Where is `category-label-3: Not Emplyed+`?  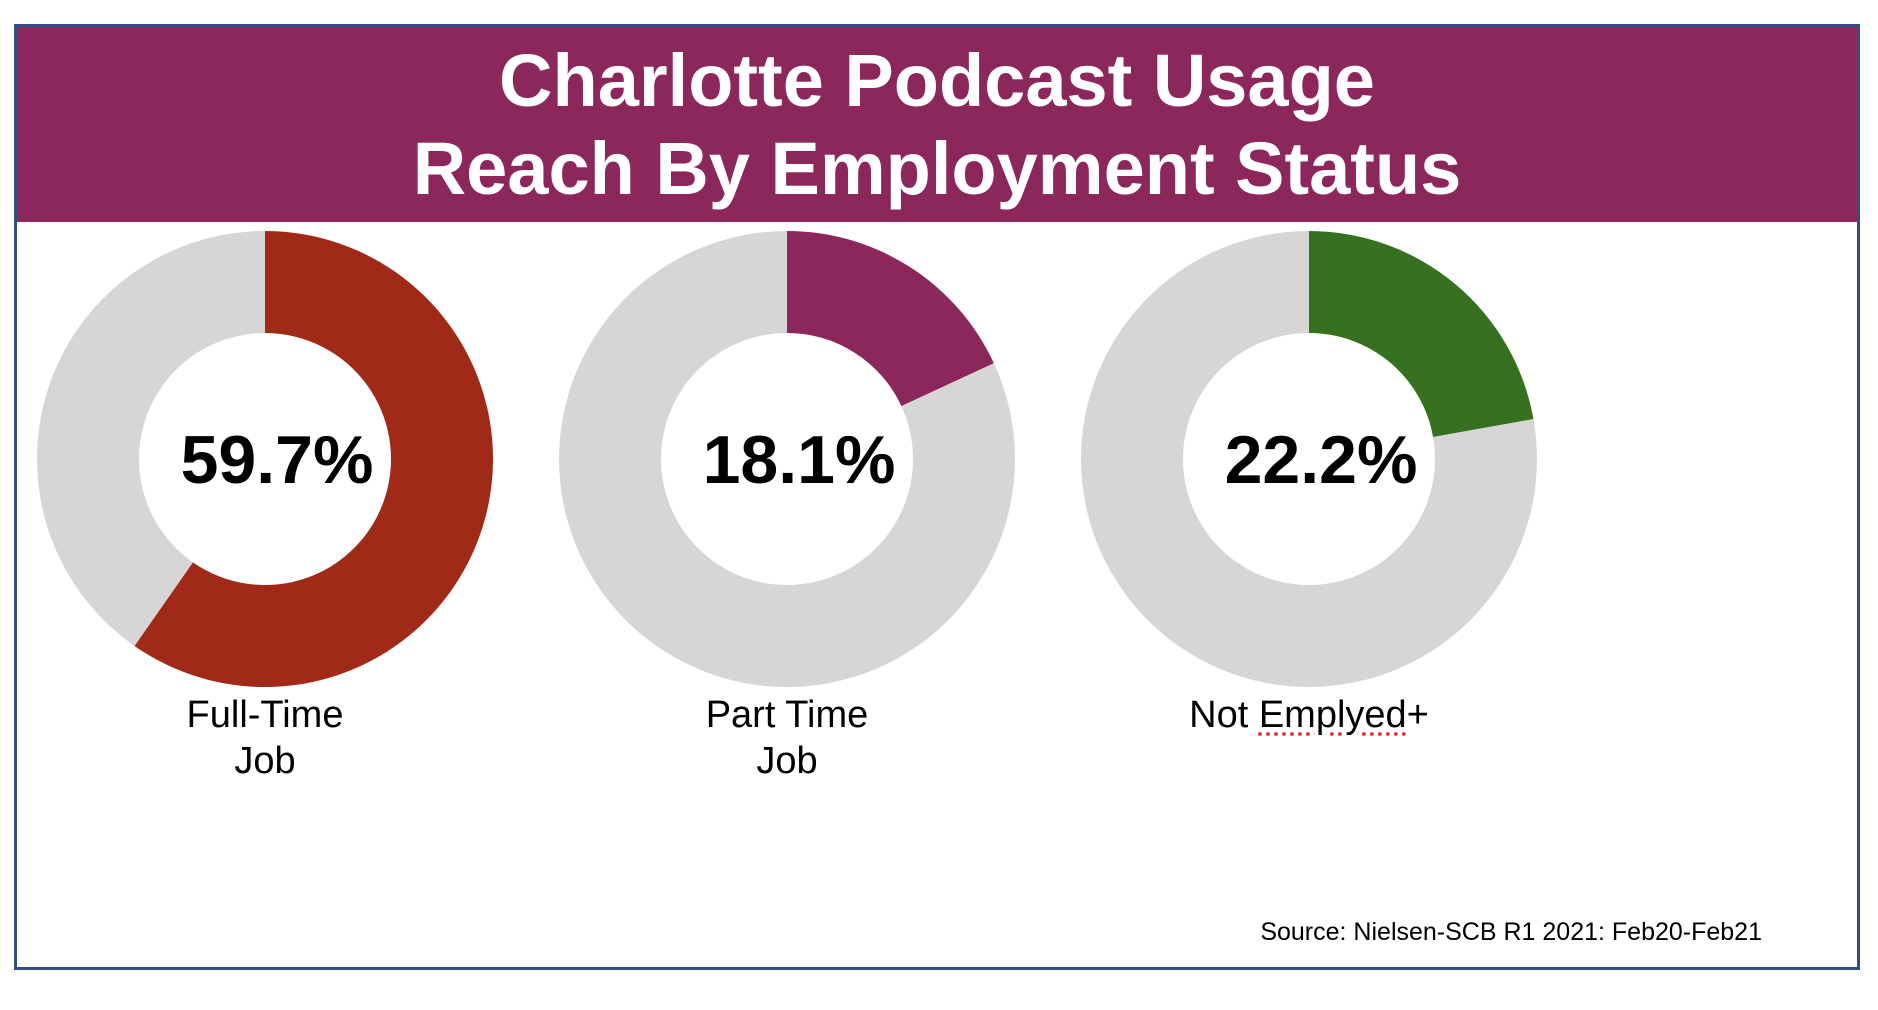 category-label-3: Not Emplyed+ is located at coordinates (1309, 715).